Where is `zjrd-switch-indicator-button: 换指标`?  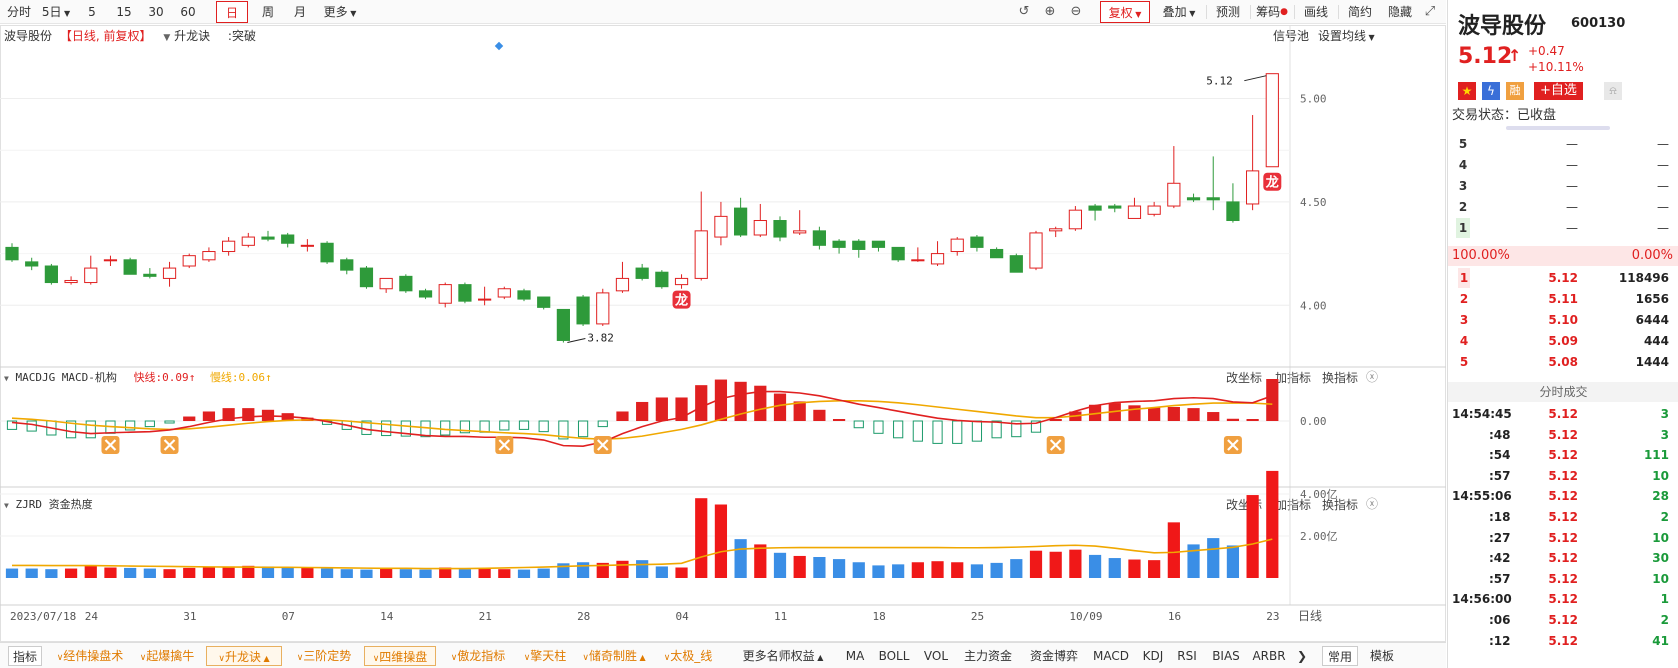
zjrd-switch-indicator-button: 换指标 is located at coordinates (1340, 505).